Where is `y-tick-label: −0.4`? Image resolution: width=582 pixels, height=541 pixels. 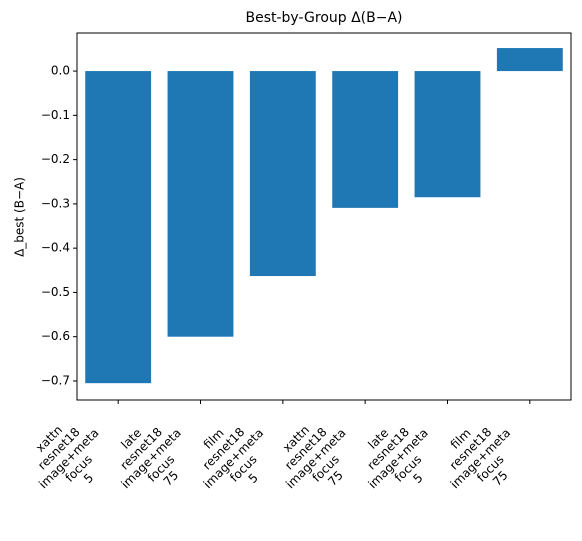
y-tick-label: −0.4 is located at coordinates (55, 248).